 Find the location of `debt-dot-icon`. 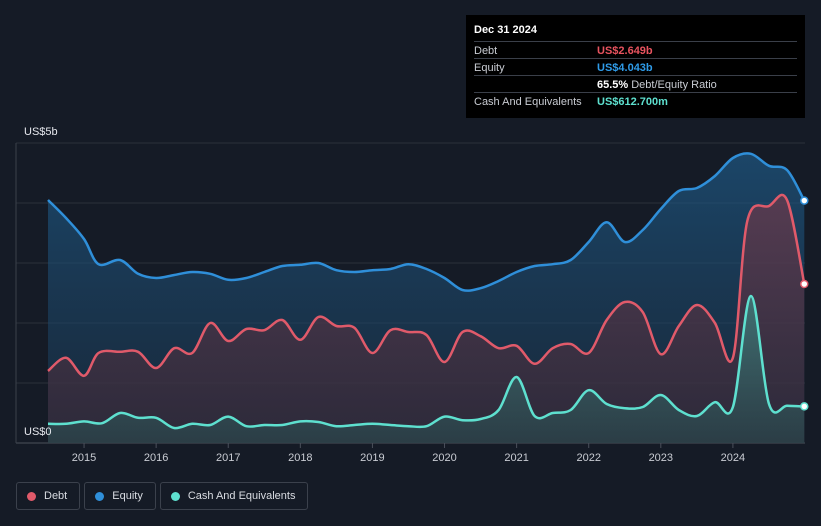

debt-dot-icon is located at coordinates (31, 496).